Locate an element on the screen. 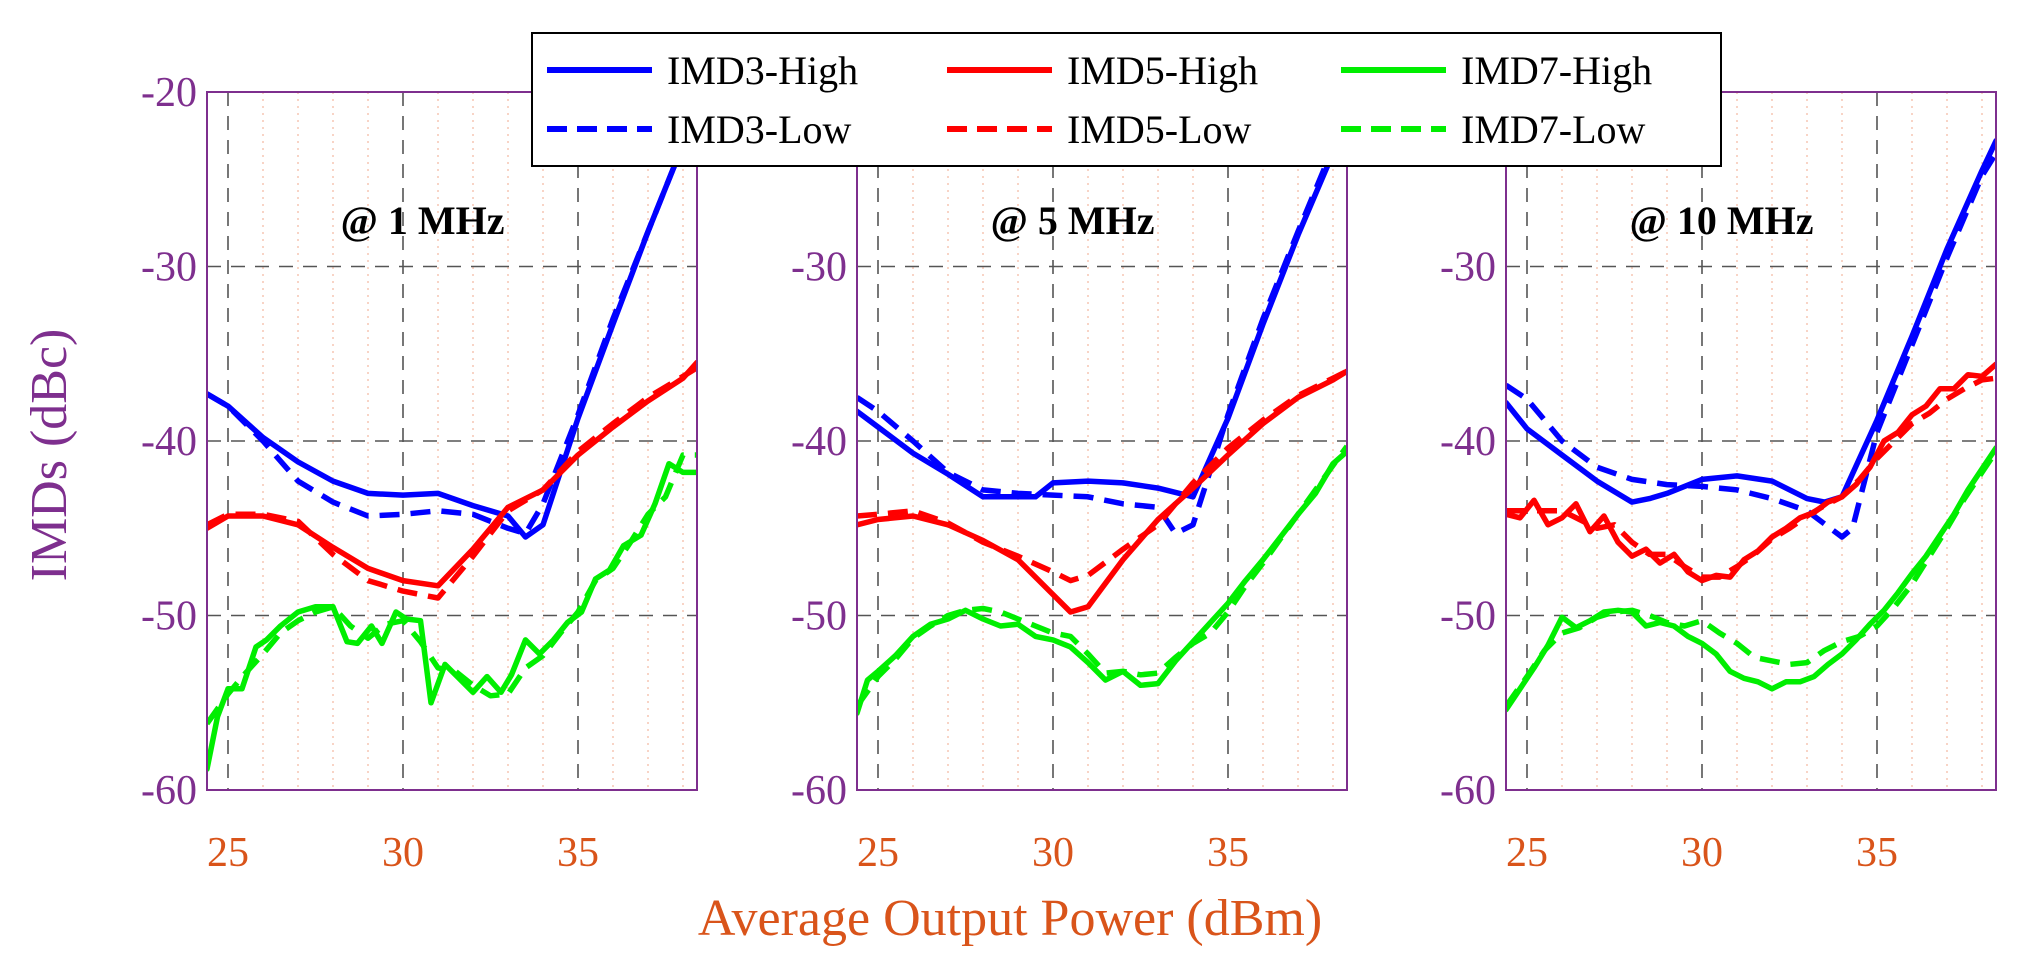 Image resolution: width=2019 pixels, height=968 pixels. legend-label-imd3-high: IMD3-High is located at coordinates (762, 70).